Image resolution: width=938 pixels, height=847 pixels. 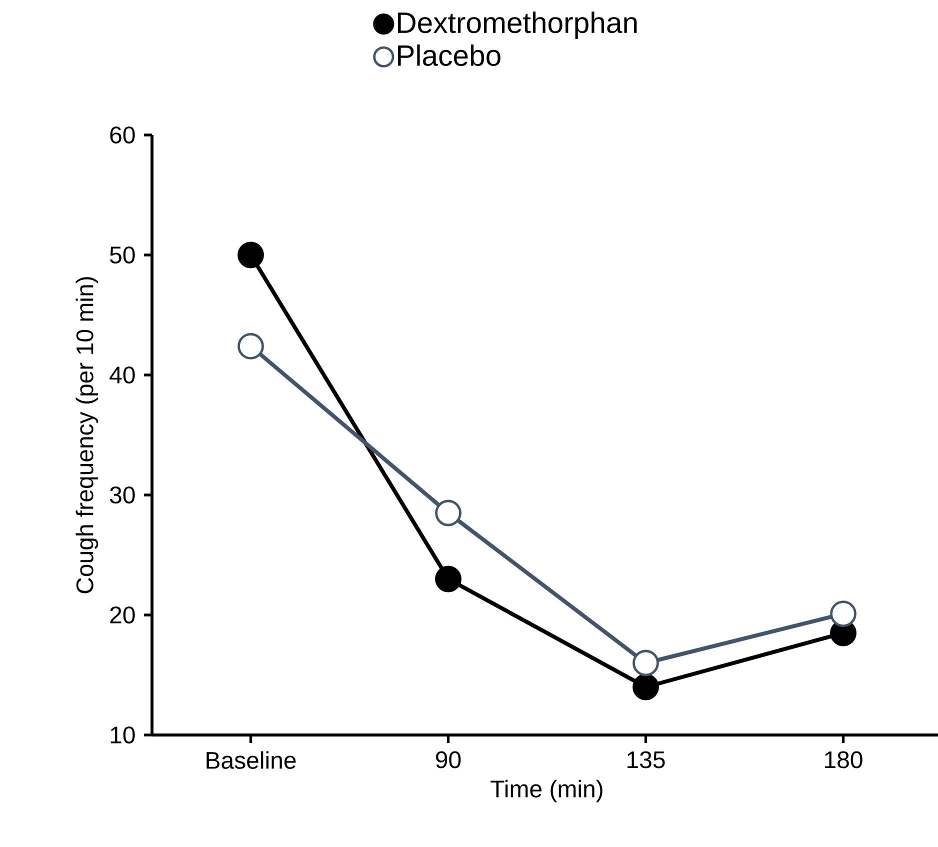 I want to click on y-tick-label: 30, so click(x=122, y=495).